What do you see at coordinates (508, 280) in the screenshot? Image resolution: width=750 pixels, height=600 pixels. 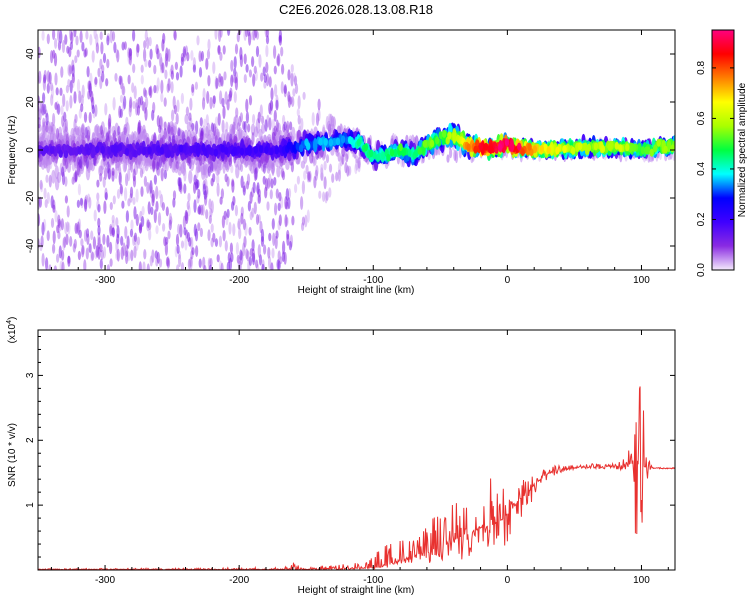 I see `spectrogram-x-tick-label: 0` at bounding box center [508, 280].